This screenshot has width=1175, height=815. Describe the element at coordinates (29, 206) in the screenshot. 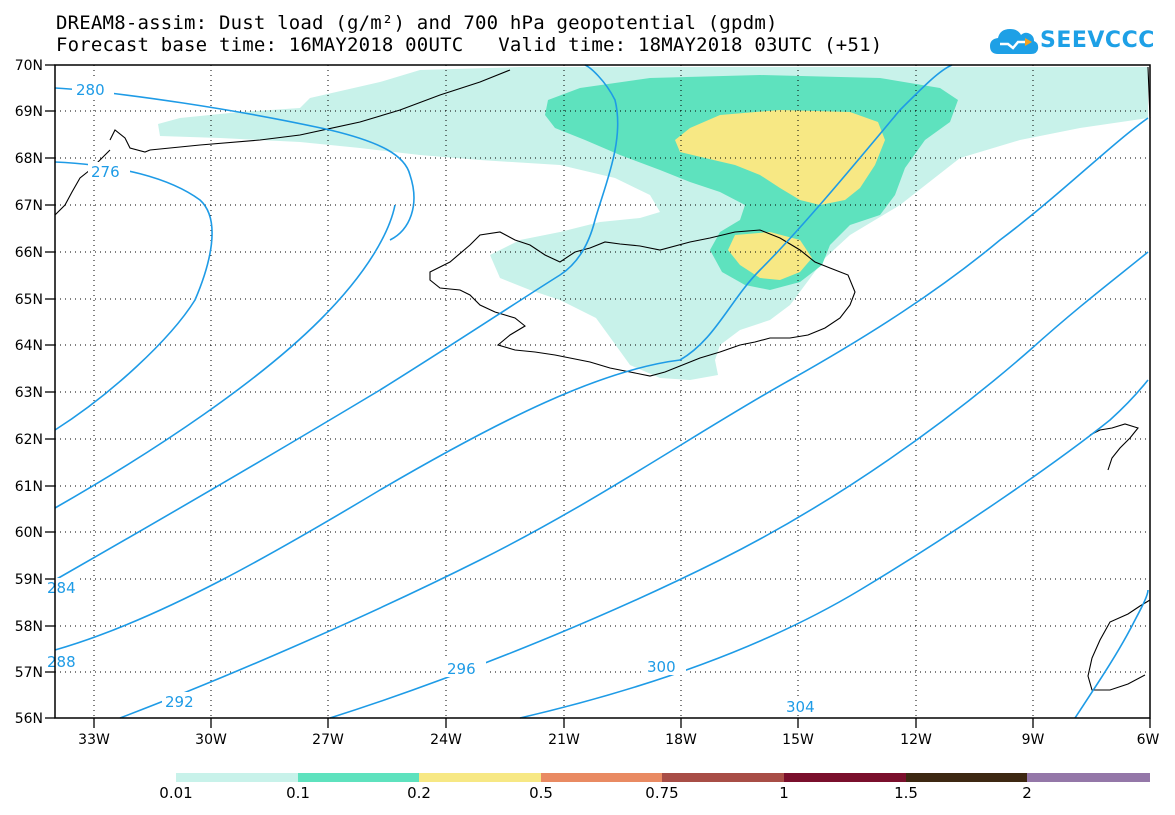

I see `lat-label-67n: 67N` at that location.